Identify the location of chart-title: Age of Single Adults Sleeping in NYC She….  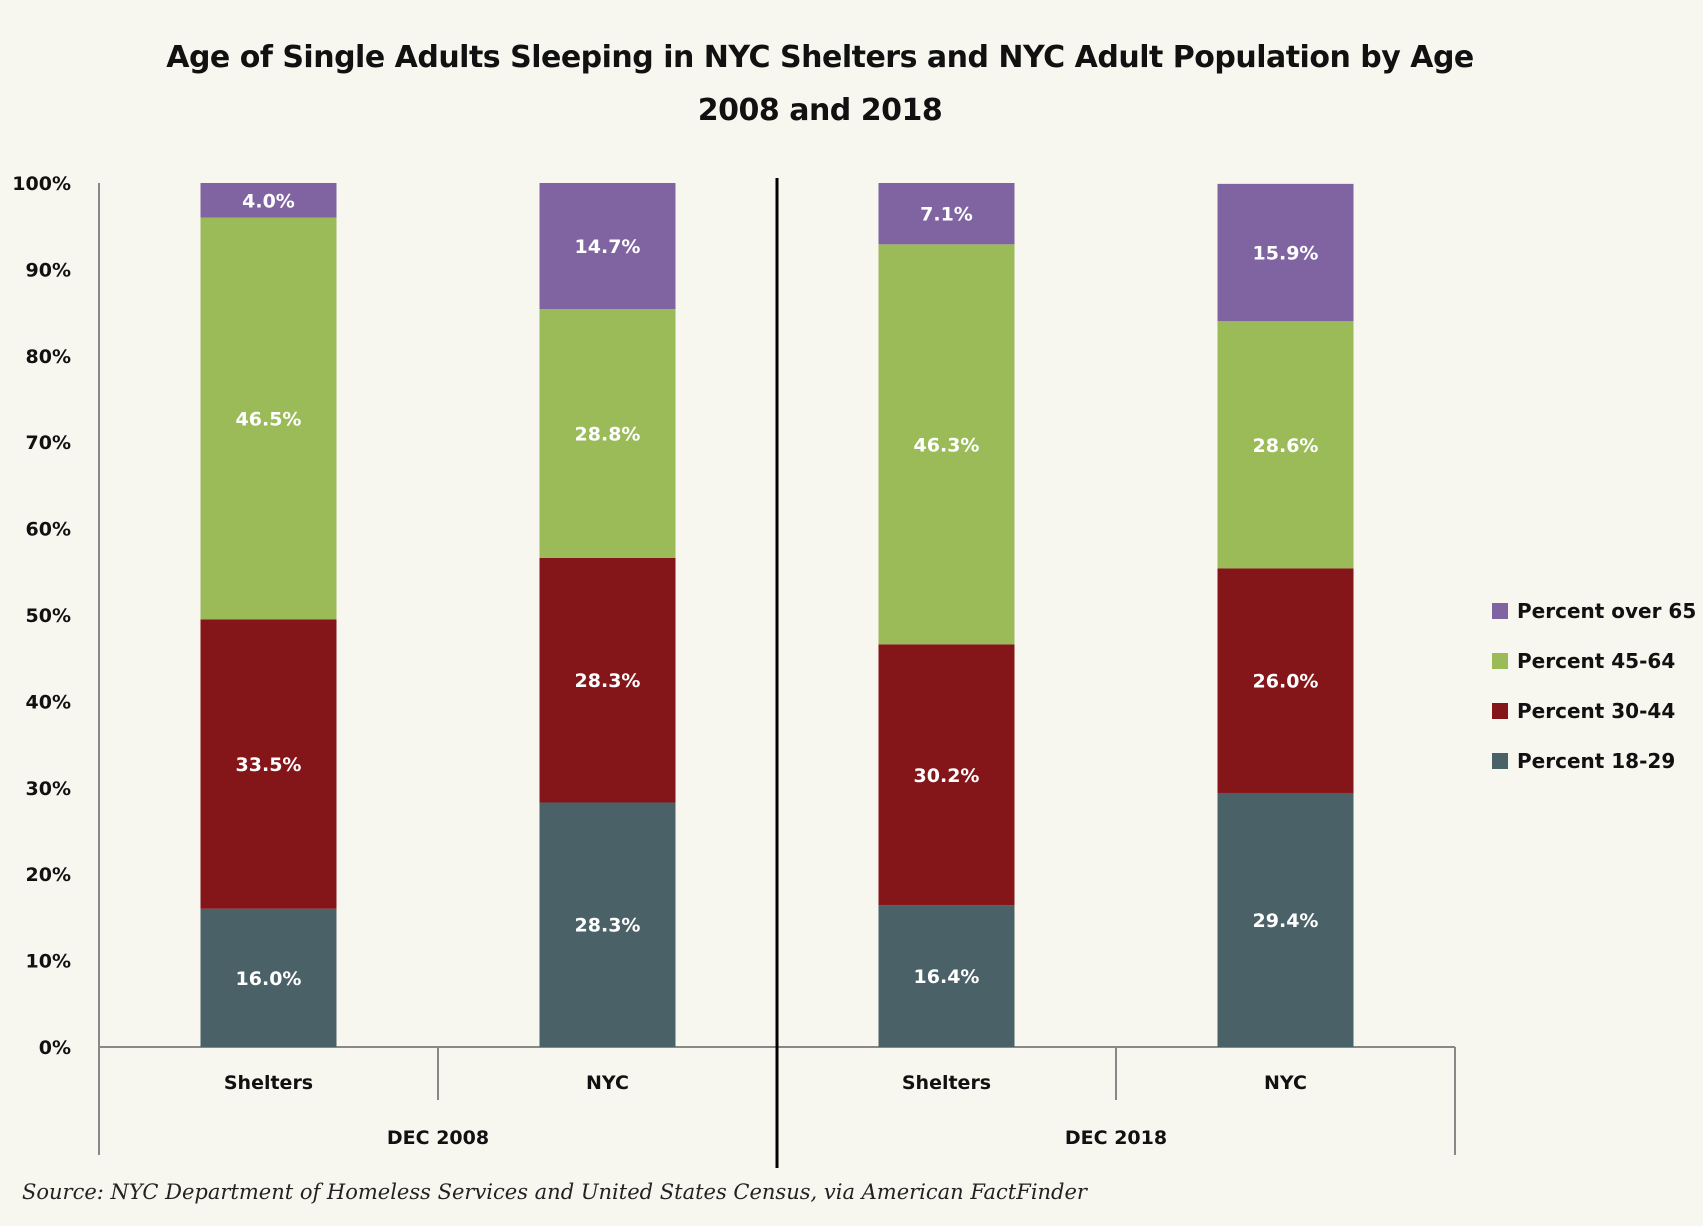
(820, 57).